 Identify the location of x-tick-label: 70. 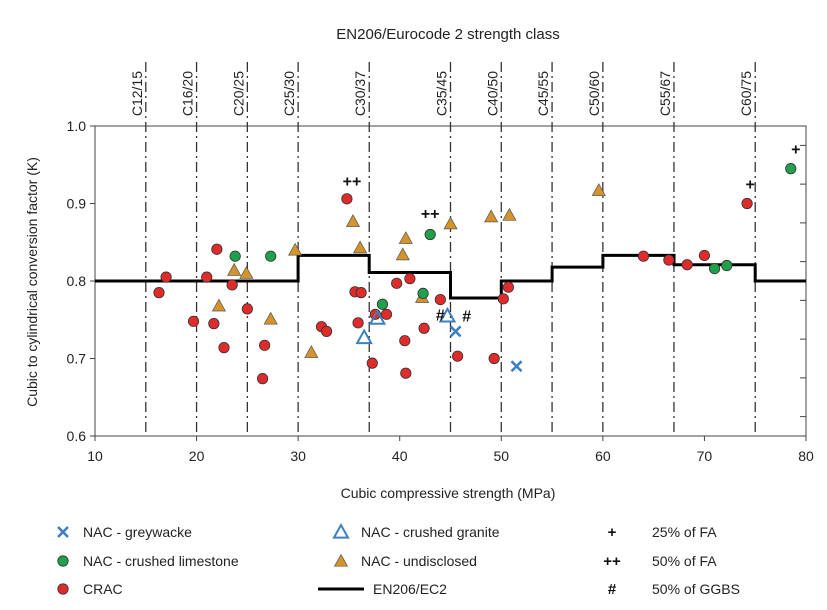
(705, 456).